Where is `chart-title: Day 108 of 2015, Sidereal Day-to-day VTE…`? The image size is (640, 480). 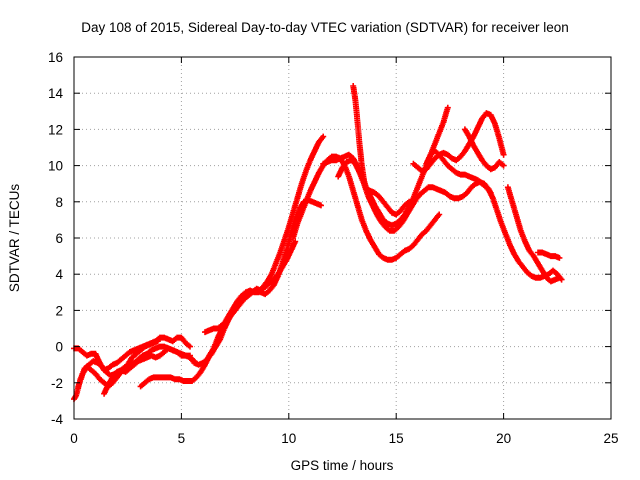
chart-title: Day 108 of 2015, Sidereal Day-to-day VTE… is located at coordinates (324, 27).